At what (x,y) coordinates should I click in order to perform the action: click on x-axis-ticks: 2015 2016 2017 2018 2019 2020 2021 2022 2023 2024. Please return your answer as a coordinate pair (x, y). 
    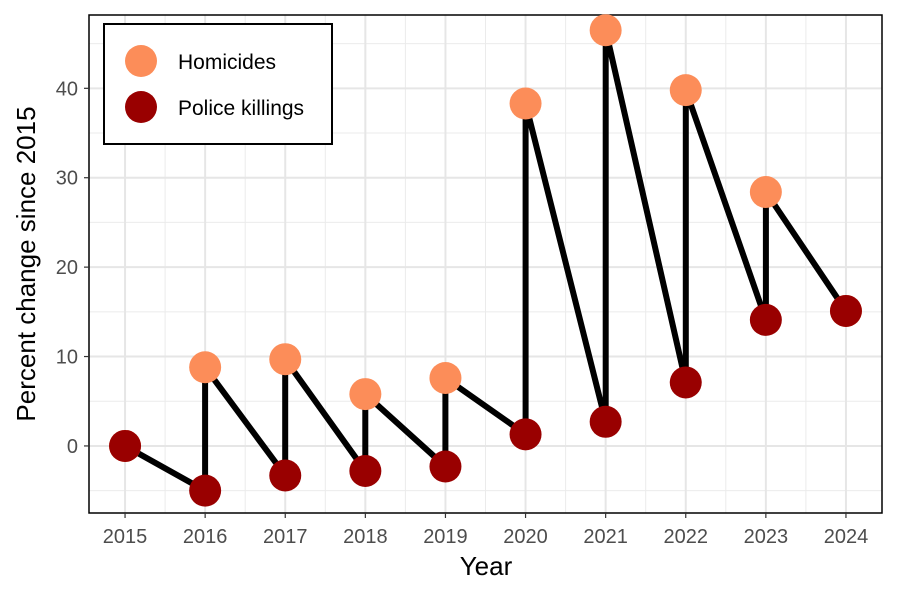
    Looking at the image, I should click on (485, 530).